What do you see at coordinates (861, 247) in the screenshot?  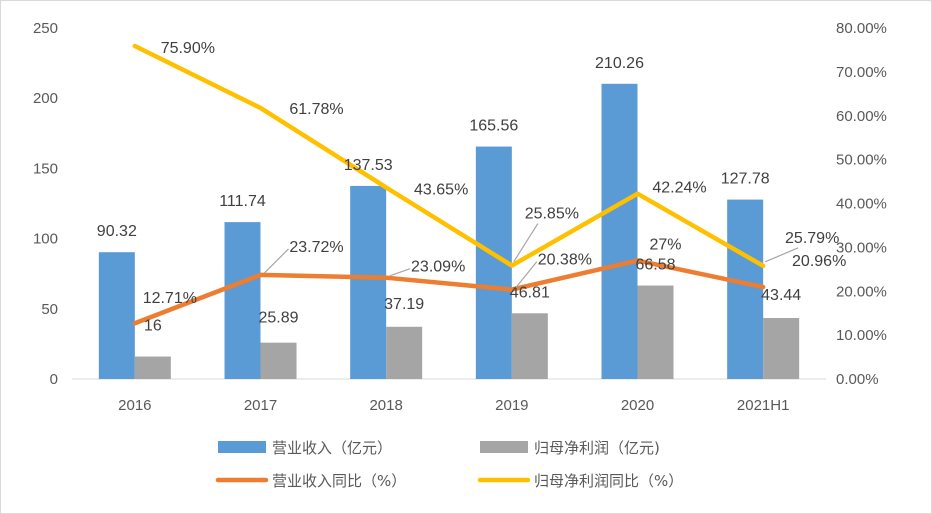 I see `right-axis-tick: 30.00%` at bounding box center [861, 247].